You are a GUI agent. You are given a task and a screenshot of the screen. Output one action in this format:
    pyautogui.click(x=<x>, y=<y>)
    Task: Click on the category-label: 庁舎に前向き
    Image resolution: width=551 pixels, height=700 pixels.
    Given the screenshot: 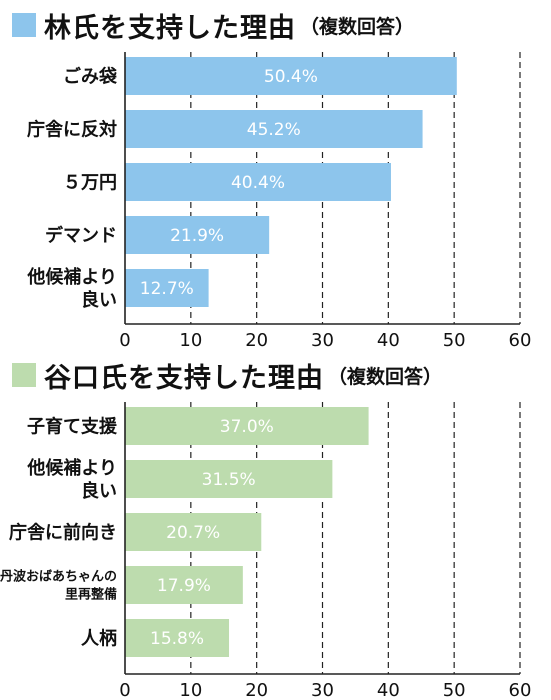 What is the action you would take?
    pyautogui.click(x=63, y=532)
    